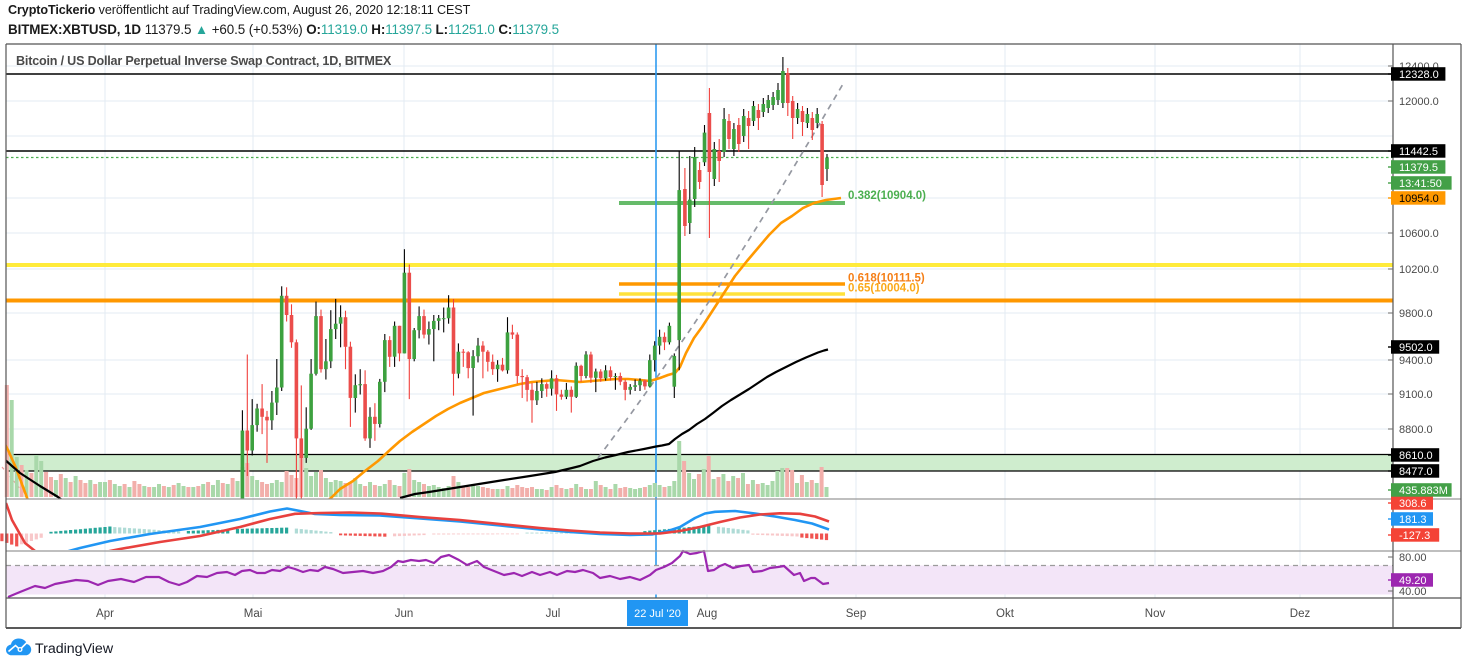 This screenshot has width=1467, height=665. What do you see at coordinates (1418, 168) in the screenshot?
I see `svg-text: 11379.5` at bounding box center [1418, 168].